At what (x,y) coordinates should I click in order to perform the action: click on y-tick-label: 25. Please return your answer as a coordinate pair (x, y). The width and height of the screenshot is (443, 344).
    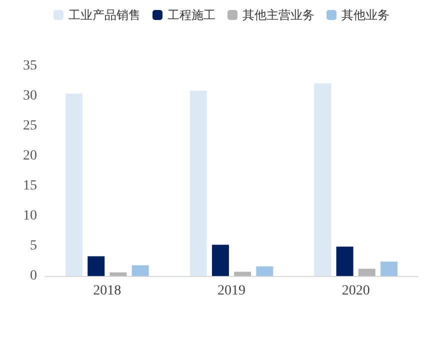
    Looking at the image, I should click on (30, 126).